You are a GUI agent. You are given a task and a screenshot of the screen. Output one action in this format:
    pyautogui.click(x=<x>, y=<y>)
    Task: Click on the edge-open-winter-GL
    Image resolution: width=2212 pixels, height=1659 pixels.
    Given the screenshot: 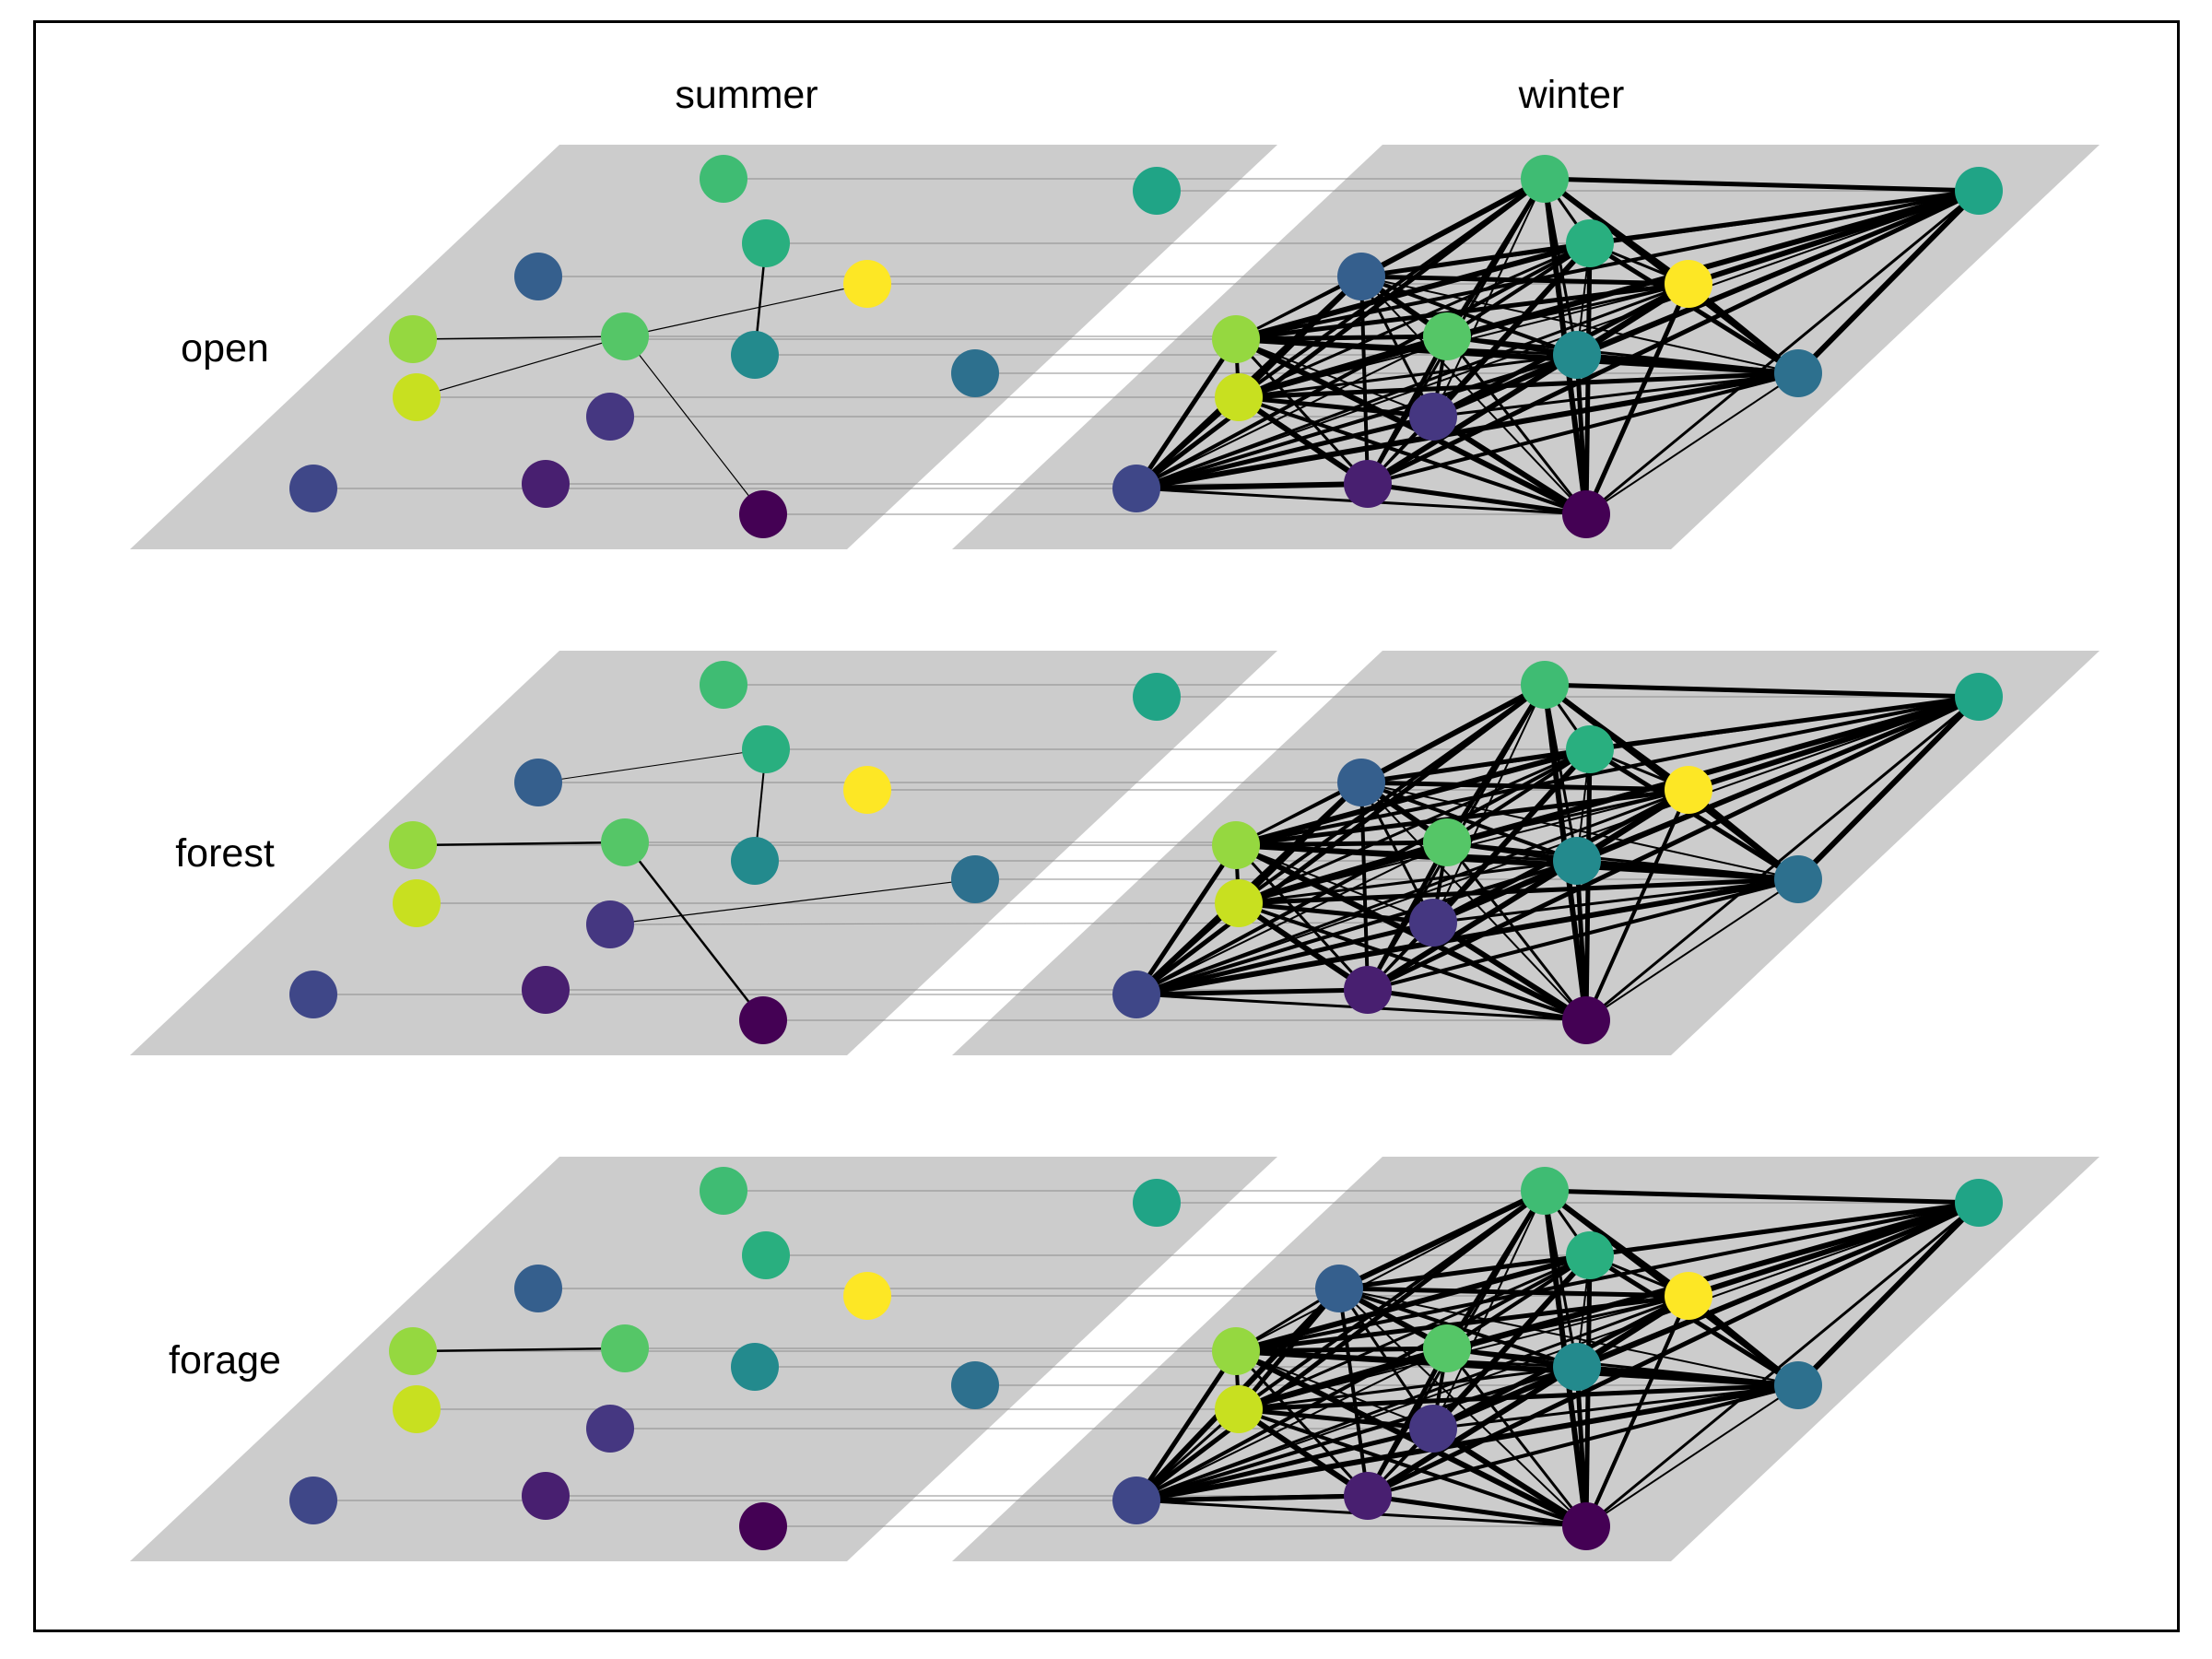 What is the action you would take?
    pyautogui.click(x=1291, y=412)
    